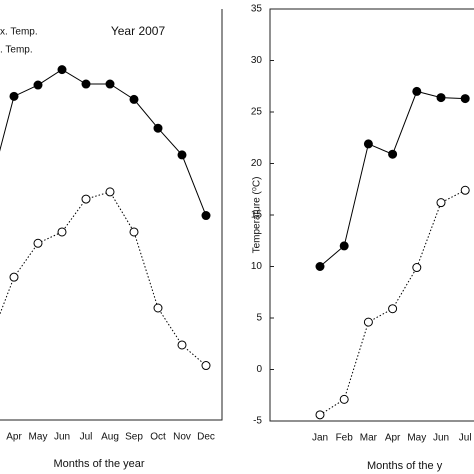 The height and width of the screenshot is (474, 474). I want to click on x-axis-label: Months of the year, so click(98, 464).